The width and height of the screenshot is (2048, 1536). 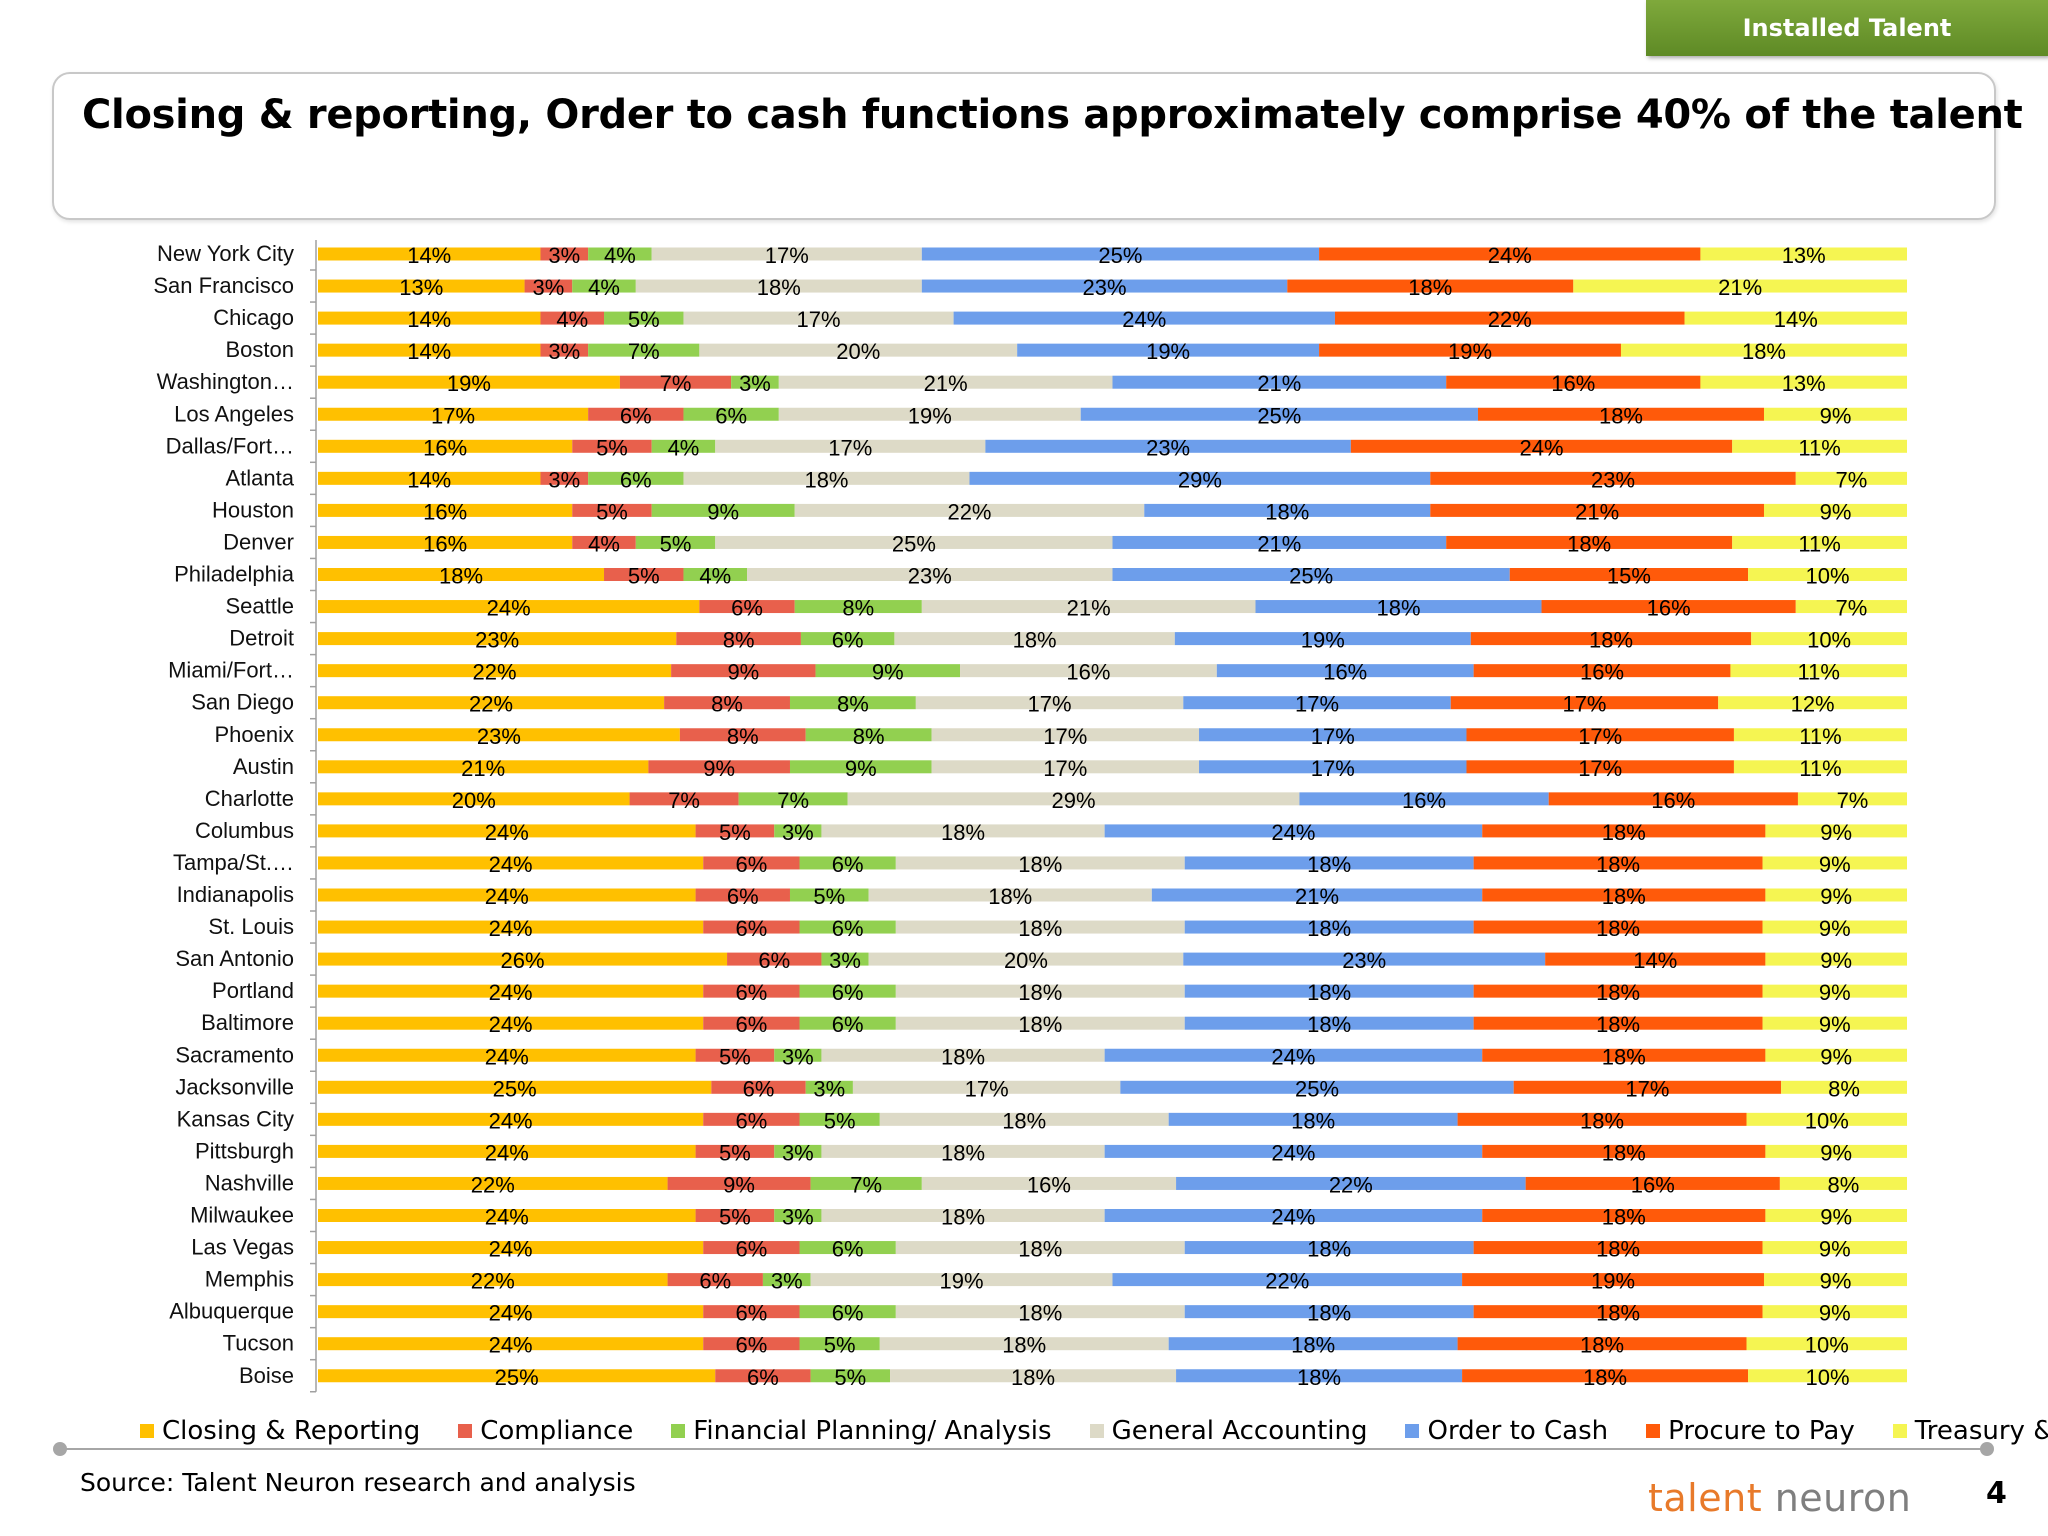 What do you see at coordinates (1820, 736) in the screenshot?
I see `data-label: 11%` at bounding box center [1820, 736].